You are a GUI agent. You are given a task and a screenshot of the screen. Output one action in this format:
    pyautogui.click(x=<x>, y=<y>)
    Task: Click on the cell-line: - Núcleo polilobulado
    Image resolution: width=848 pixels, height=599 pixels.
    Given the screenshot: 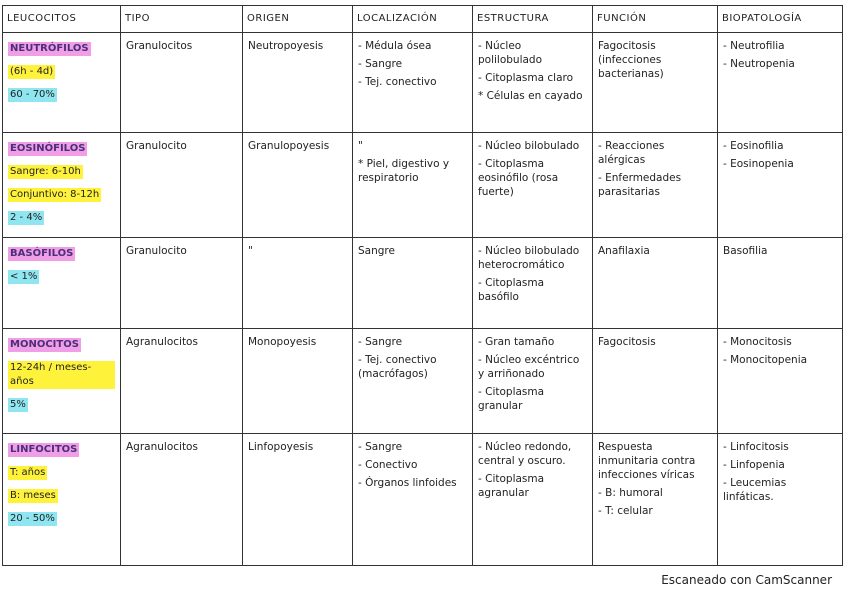 What is the action you would take?
    pyautogui.click(x=510, y=53)
    